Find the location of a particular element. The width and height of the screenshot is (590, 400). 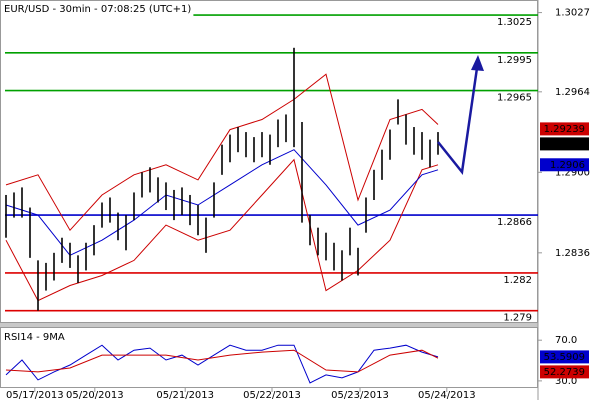

x-tick-label: 05/22/2013 is located at coordinates (272, 395).